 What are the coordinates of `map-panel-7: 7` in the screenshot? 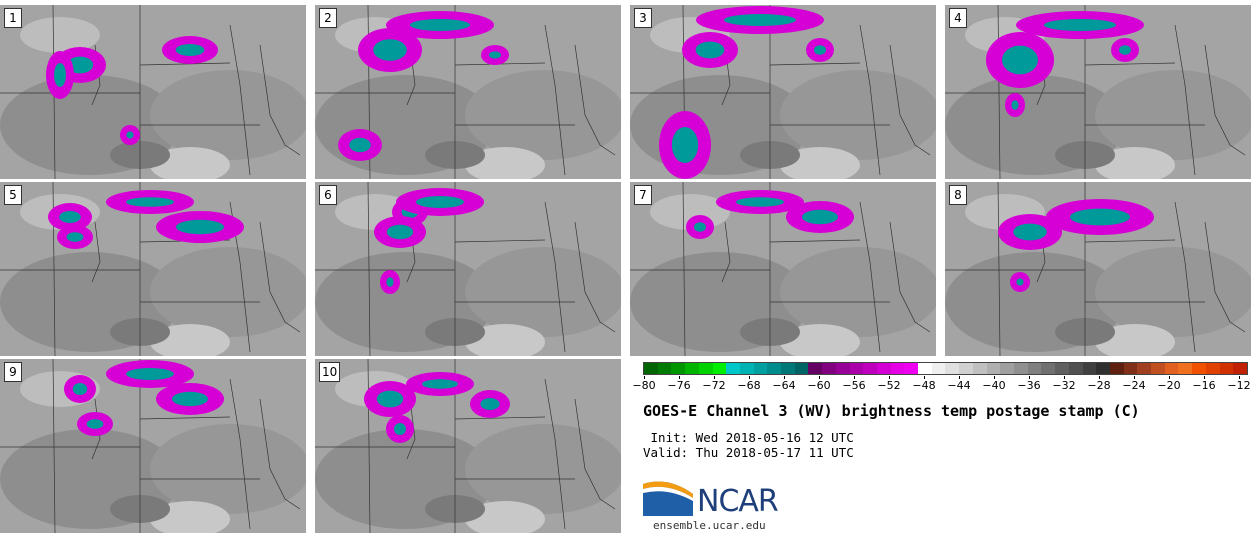 It's located at (783, 269).